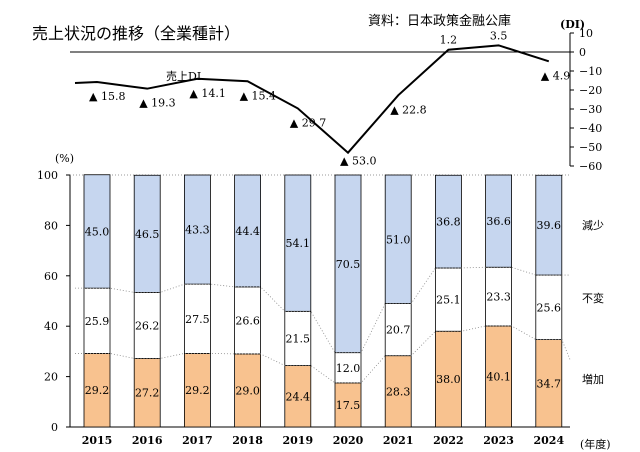 This screenshot has width=640, height=452. I want to click on di-value-label: ▲ 22.8, so click(408, 109).